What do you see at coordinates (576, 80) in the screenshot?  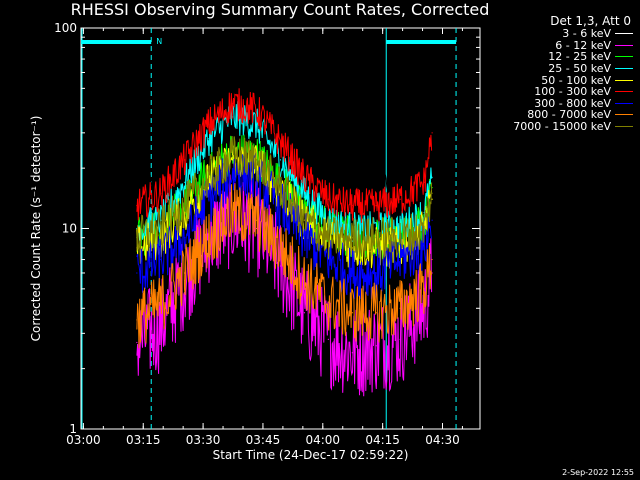 I see `legend-label: 50 - 100 keV` at bounding box center [576, 80].